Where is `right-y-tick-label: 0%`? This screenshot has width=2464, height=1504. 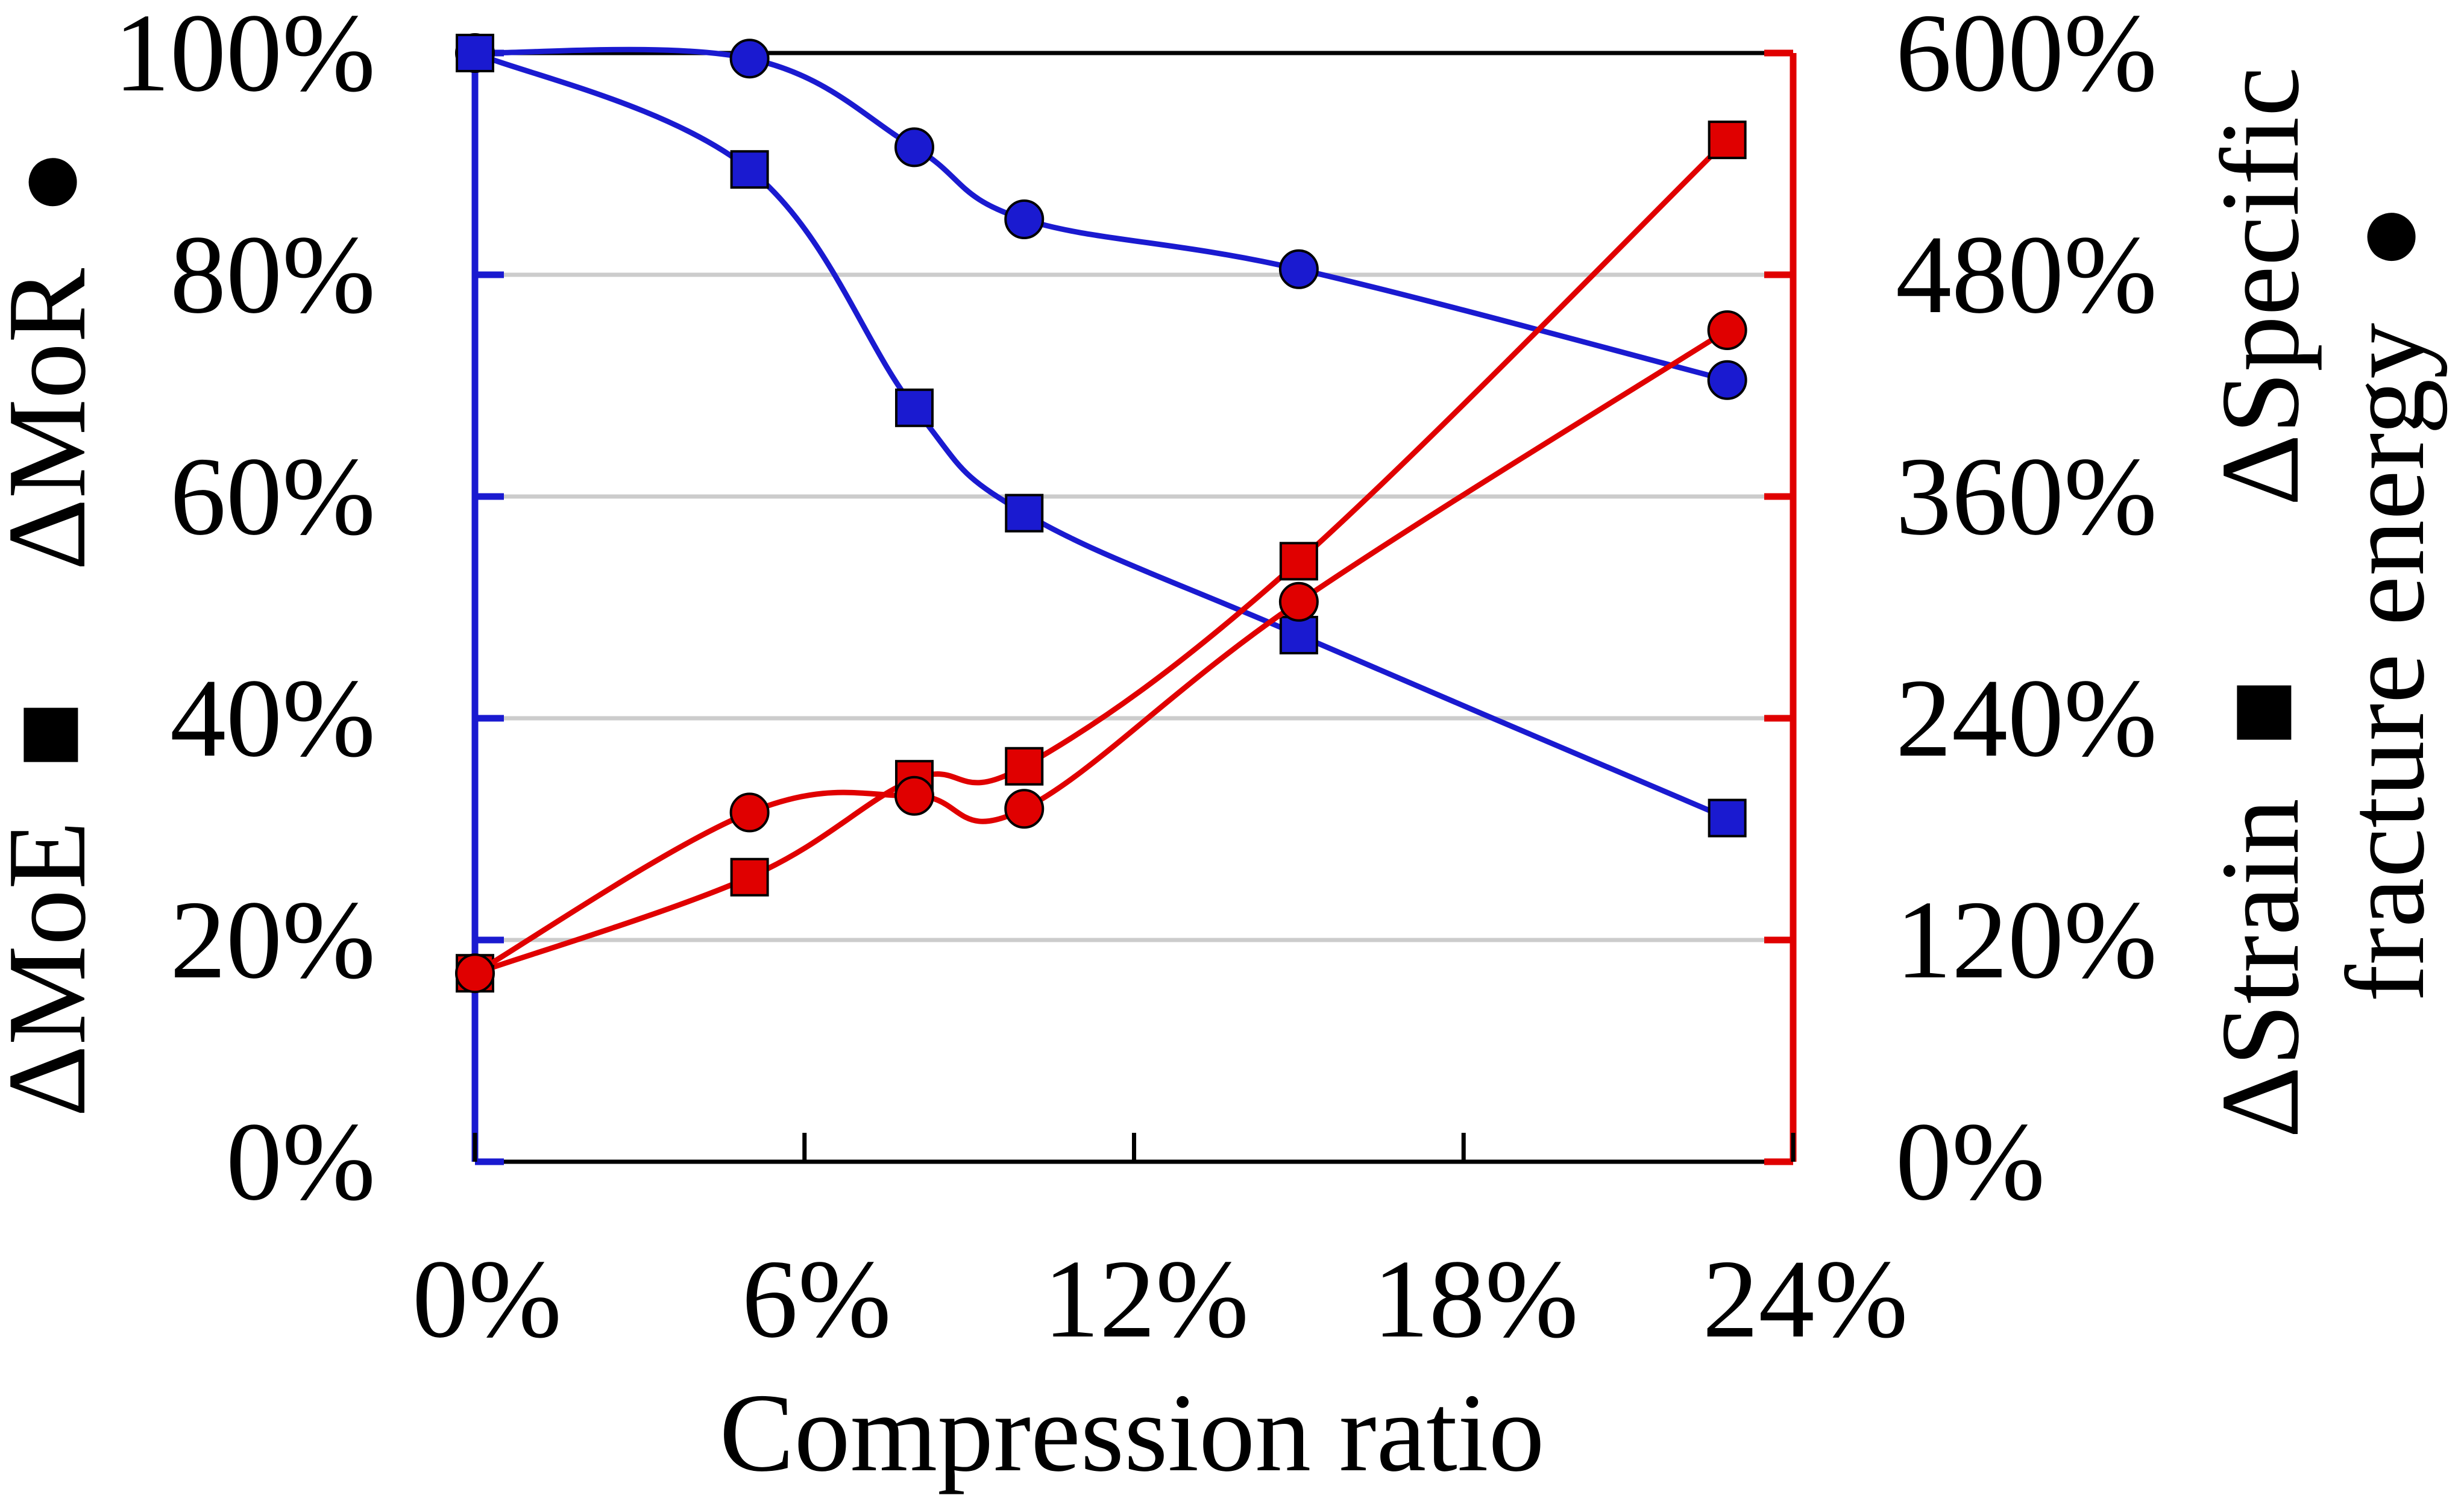
right-y-tick-label: 0% is located at coordinates (1970, 1162).